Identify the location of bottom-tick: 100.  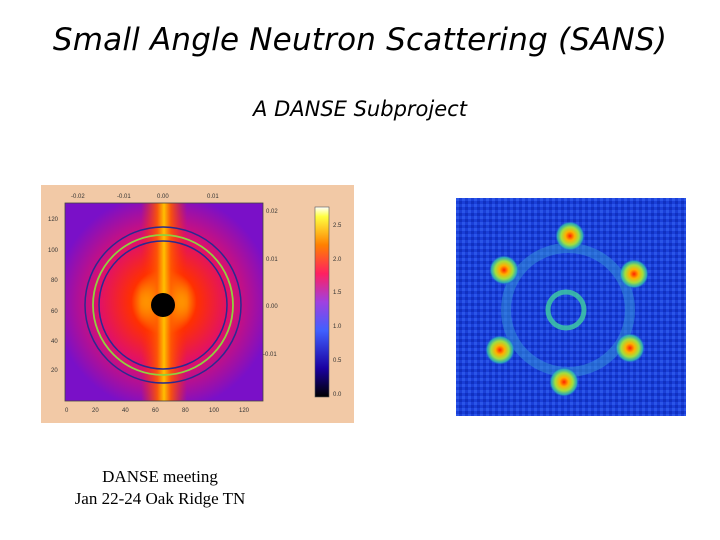
(214, 411).